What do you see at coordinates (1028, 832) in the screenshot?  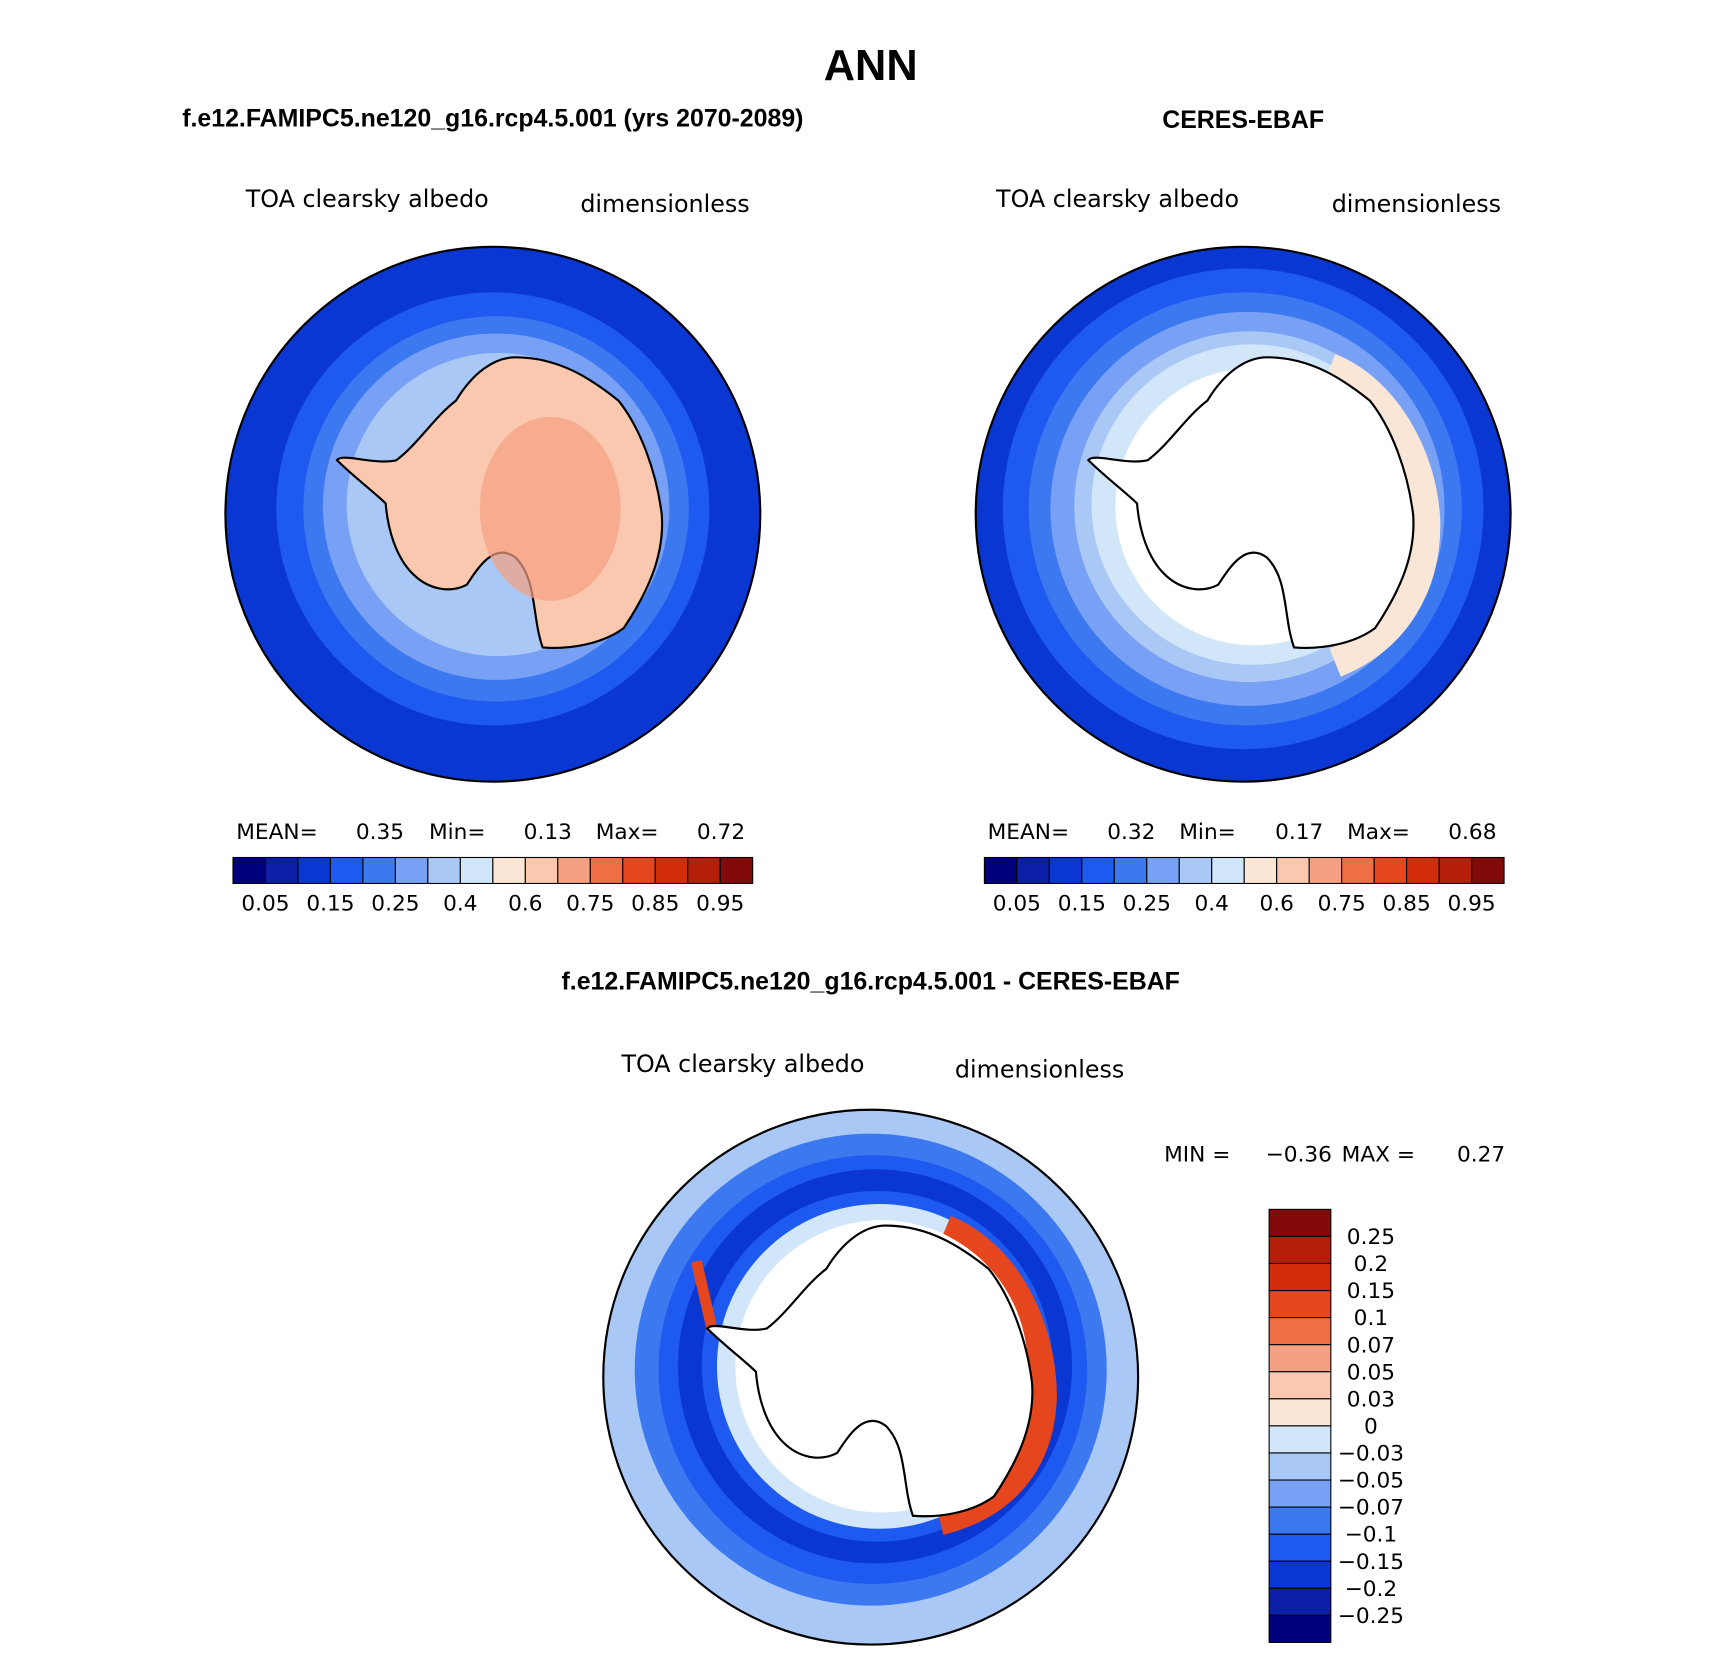 I see `obs-mean-label: MEAN=` at bounding box center [1028, 832].